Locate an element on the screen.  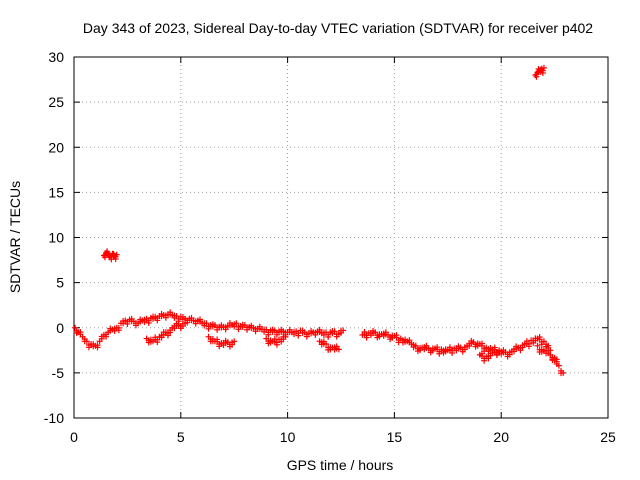
y-tick-label: 5 is located at coordinates (60, 283).